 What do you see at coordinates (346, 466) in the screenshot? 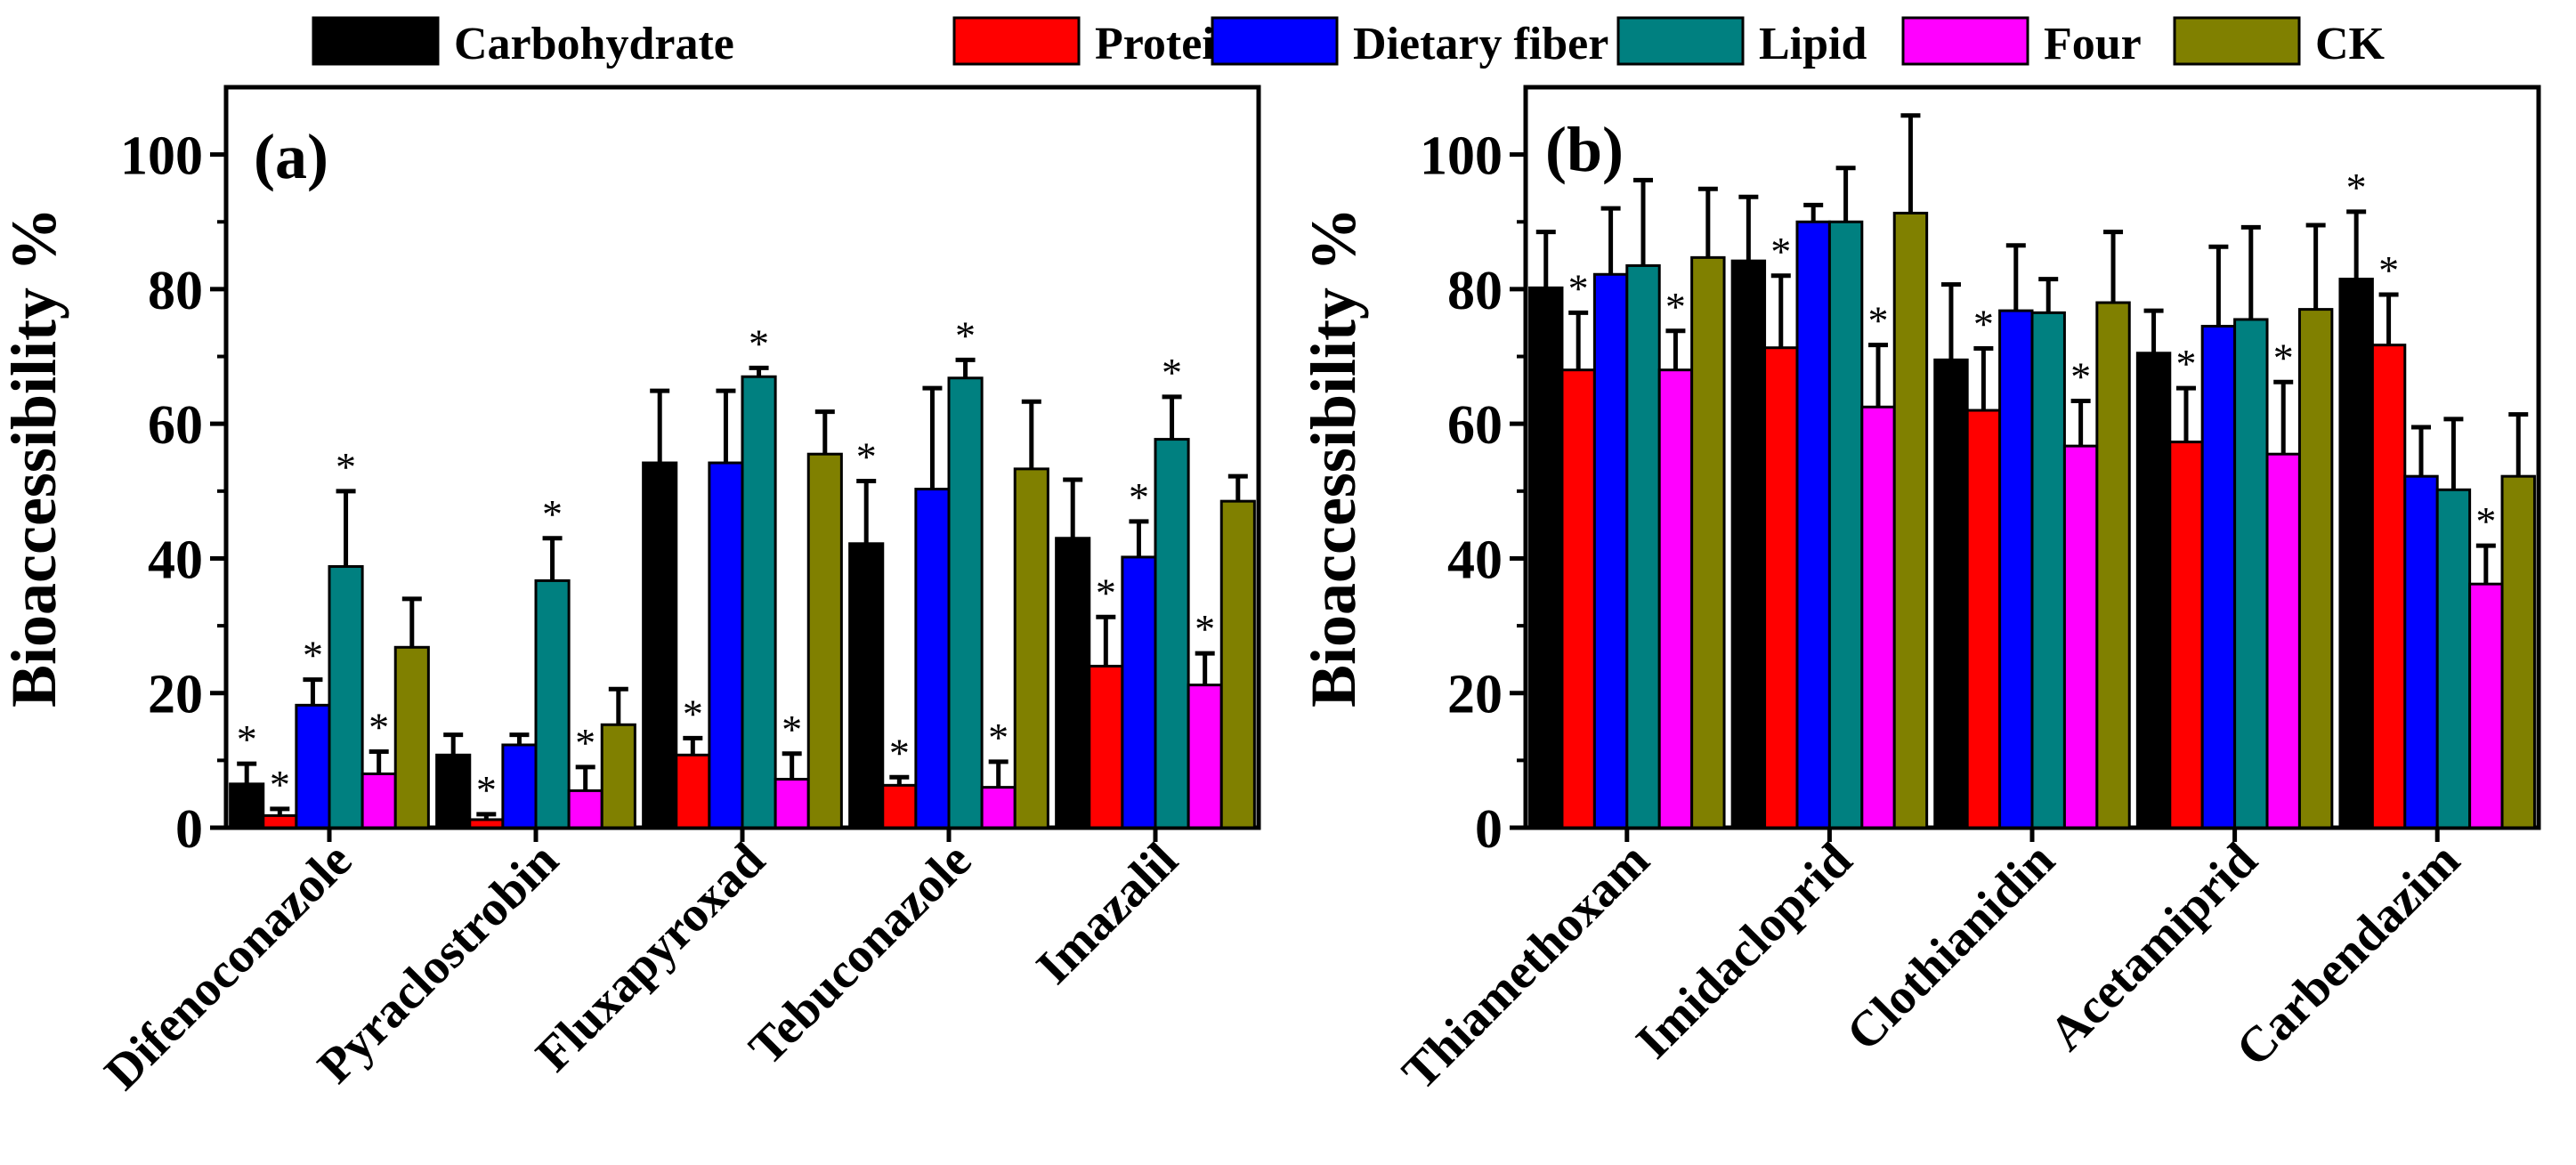
I see `significance-star-difenoconazole-lipid: *` at bounding box center [346, 466].